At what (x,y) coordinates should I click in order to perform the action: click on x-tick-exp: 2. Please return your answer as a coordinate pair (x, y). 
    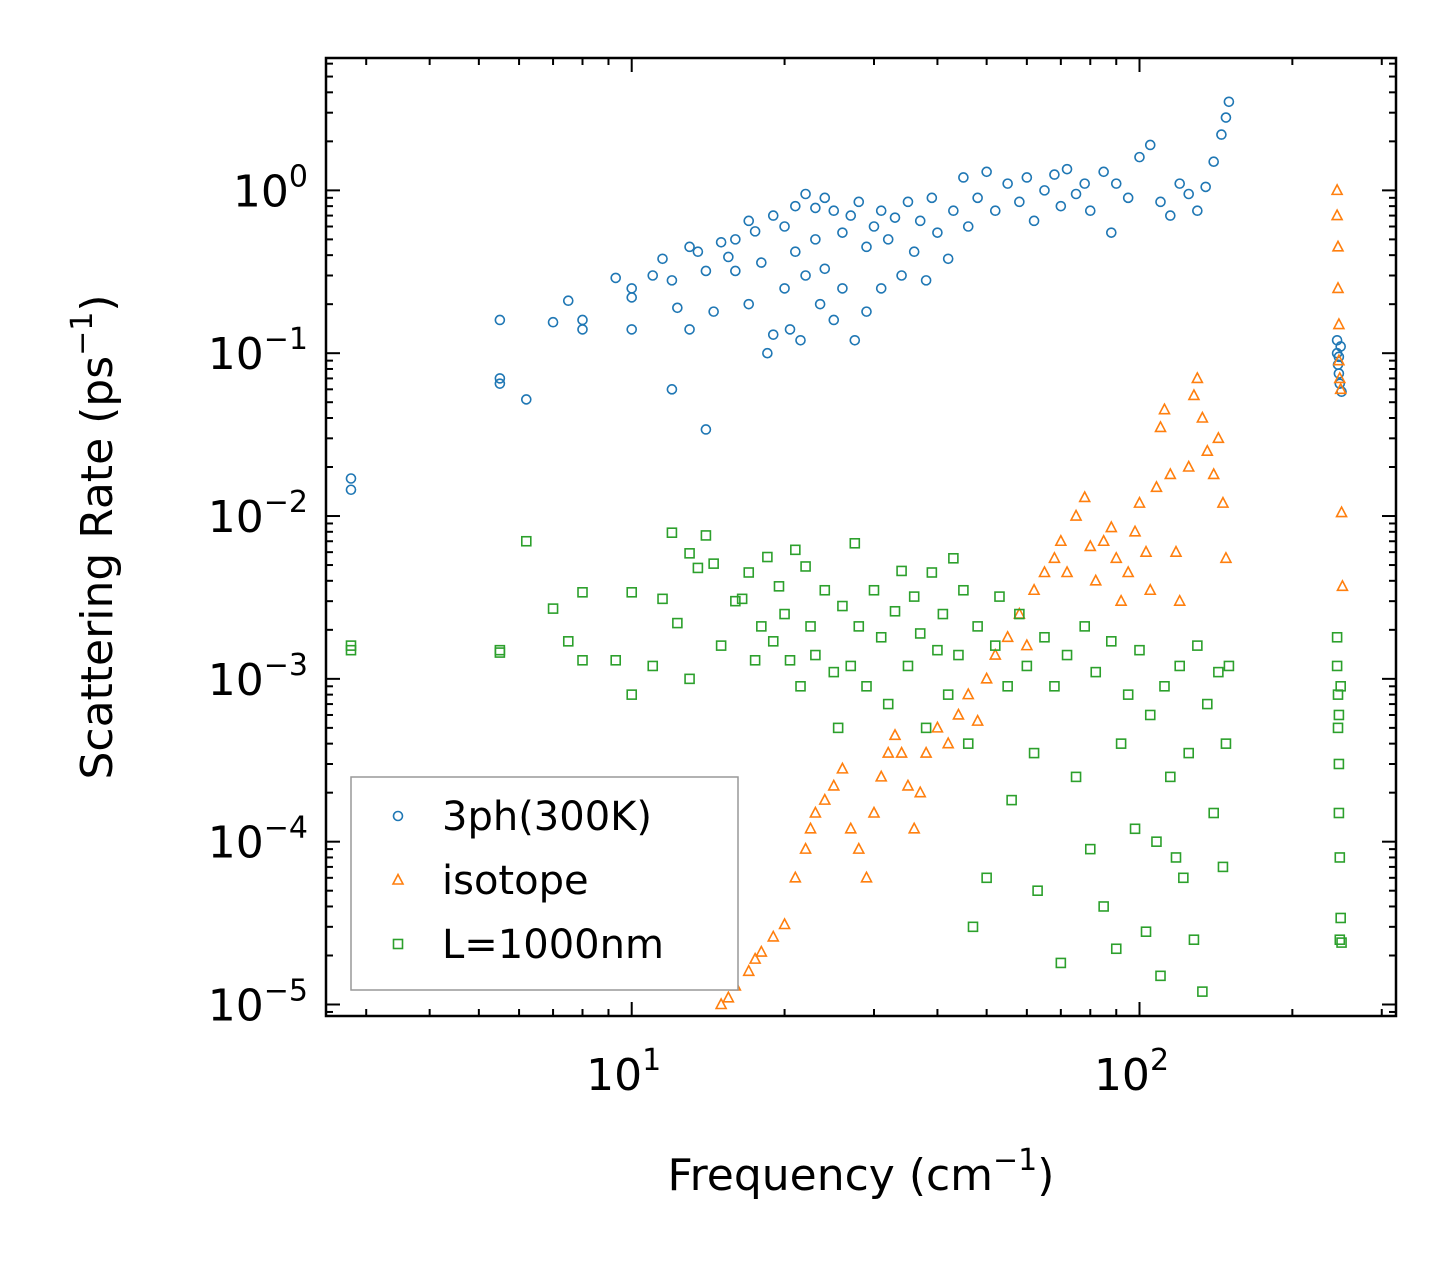
    Looking at the image, I should click on (1159, 1060).